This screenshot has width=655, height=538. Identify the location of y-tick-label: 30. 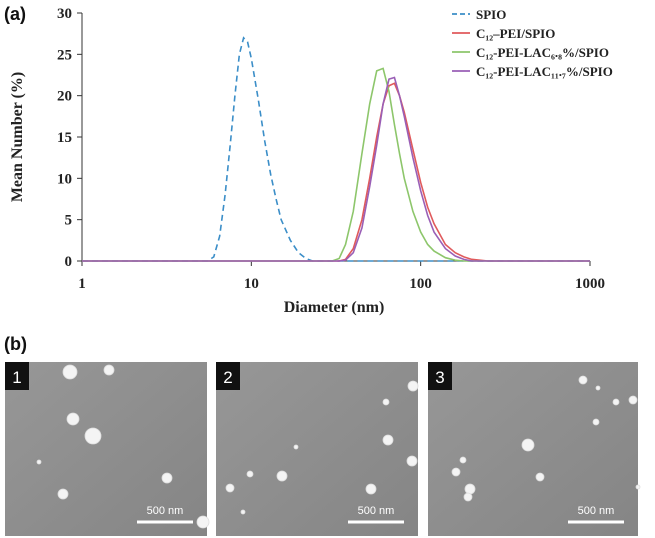
(64, 14).